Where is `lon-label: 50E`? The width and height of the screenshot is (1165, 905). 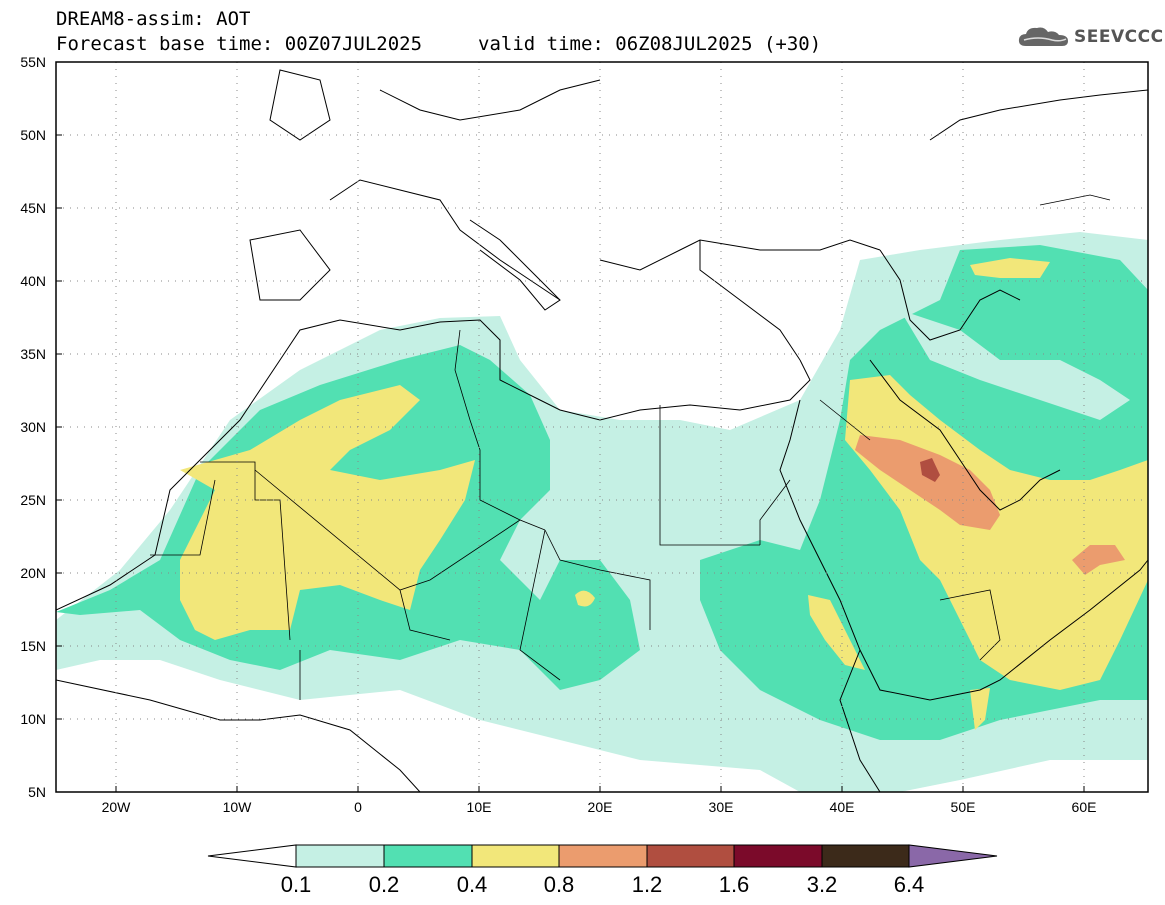 lon-label: 50E is located at coordinates (963, 807).